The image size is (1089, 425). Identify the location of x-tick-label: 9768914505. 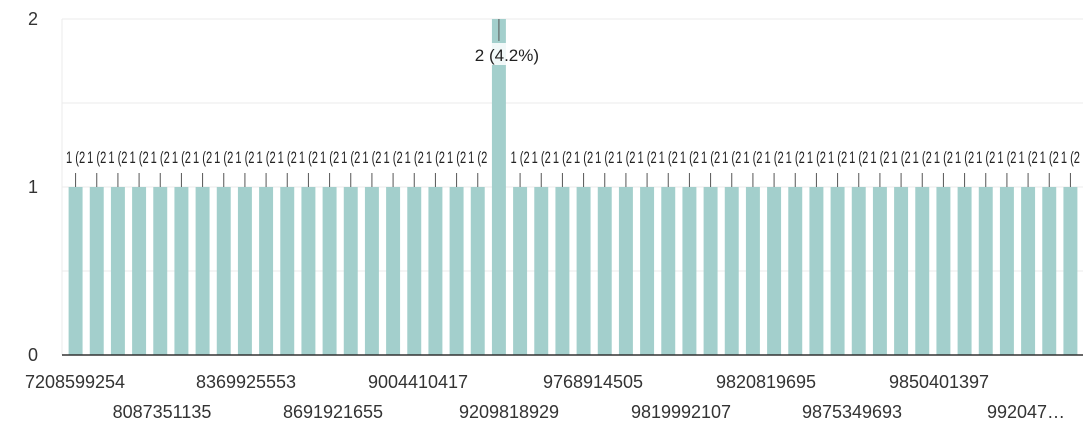
(593, 382).